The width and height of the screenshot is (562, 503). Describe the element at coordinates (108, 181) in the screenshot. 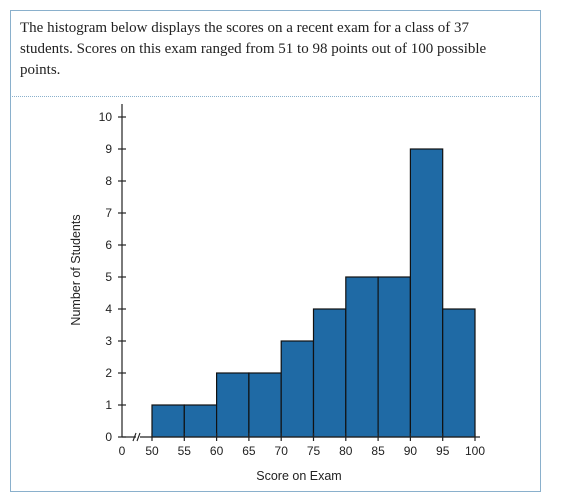

I see `y-tick-label: 8` at that location.